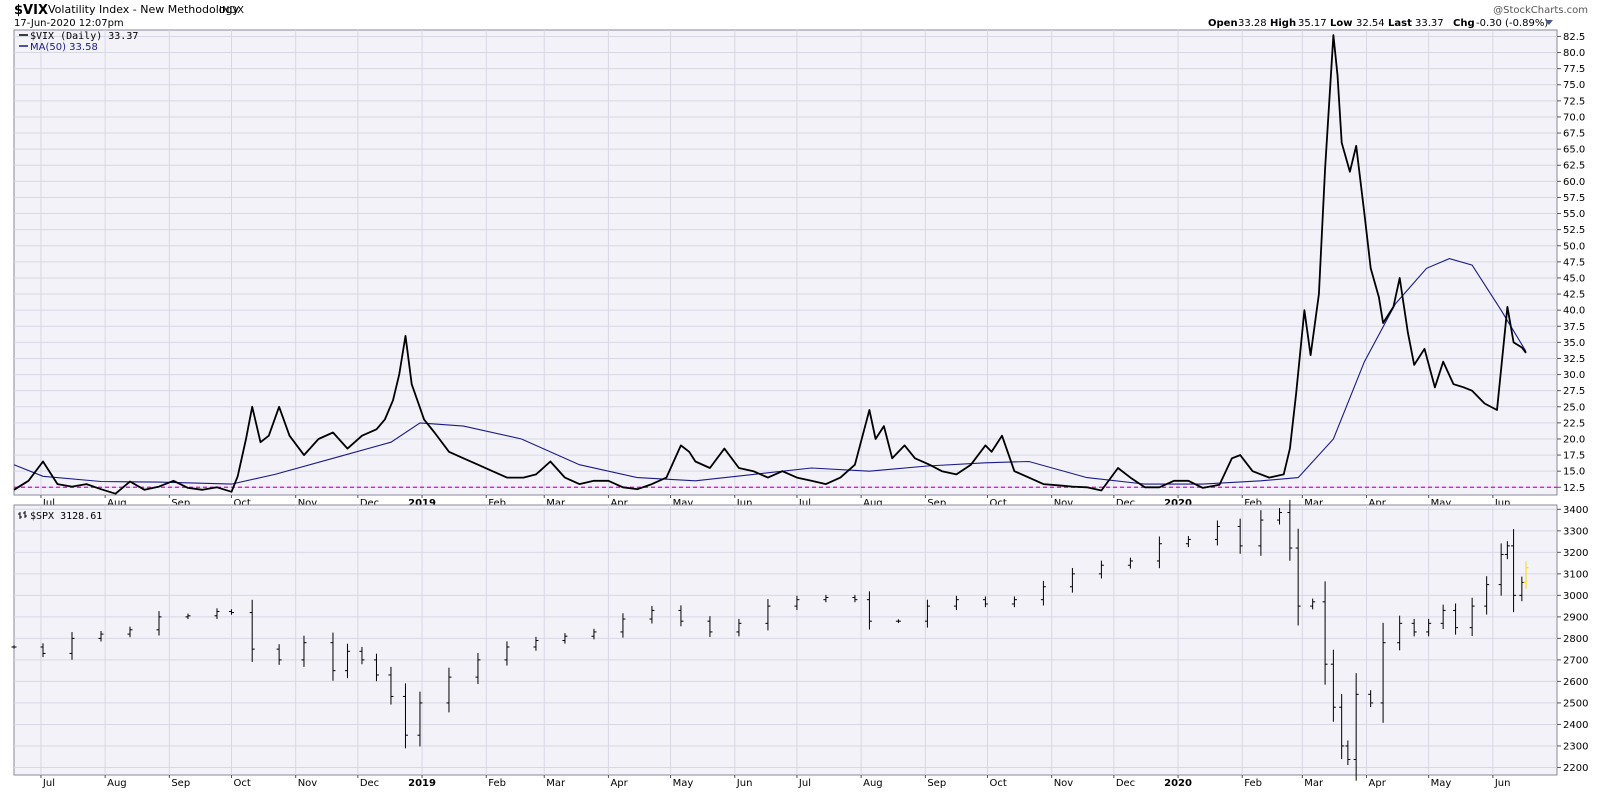  What do you see at coordinates (64, 47) in the screenshot?
I see `ma-legend-label: MA(50) 33.58` at bounding box center [64, 47].